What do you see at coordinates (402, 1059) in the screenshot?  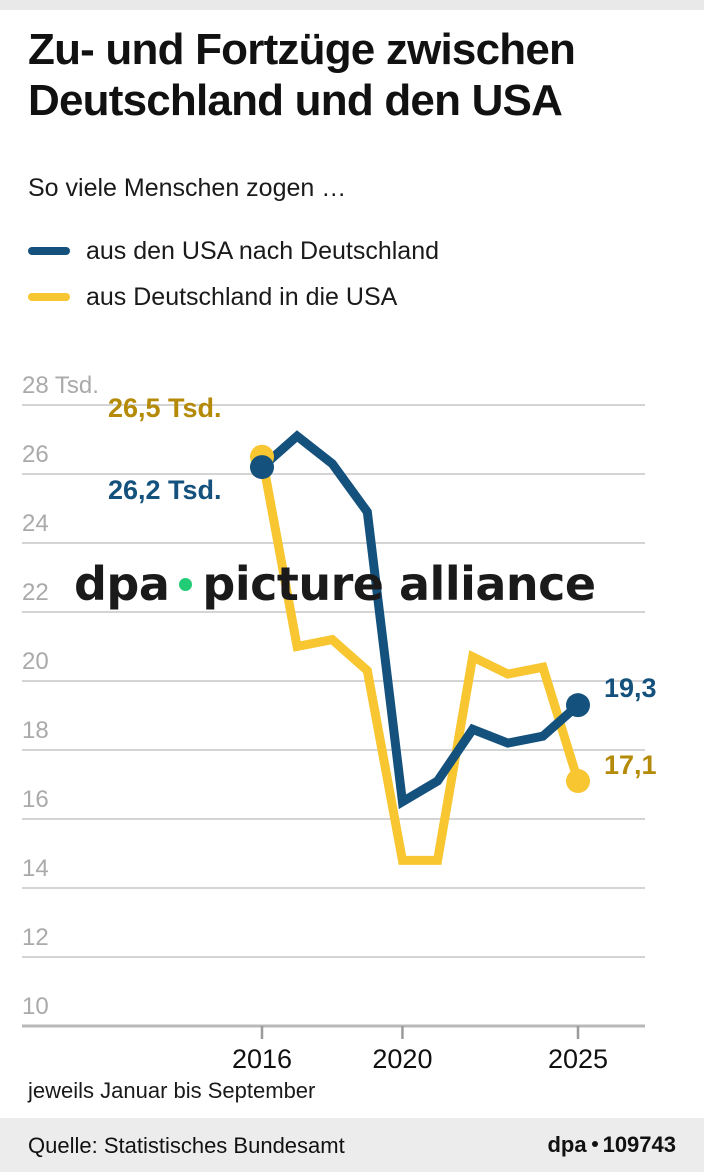 I see `x-axis-tick-label: 2020` at bounding box center [402, 1059].